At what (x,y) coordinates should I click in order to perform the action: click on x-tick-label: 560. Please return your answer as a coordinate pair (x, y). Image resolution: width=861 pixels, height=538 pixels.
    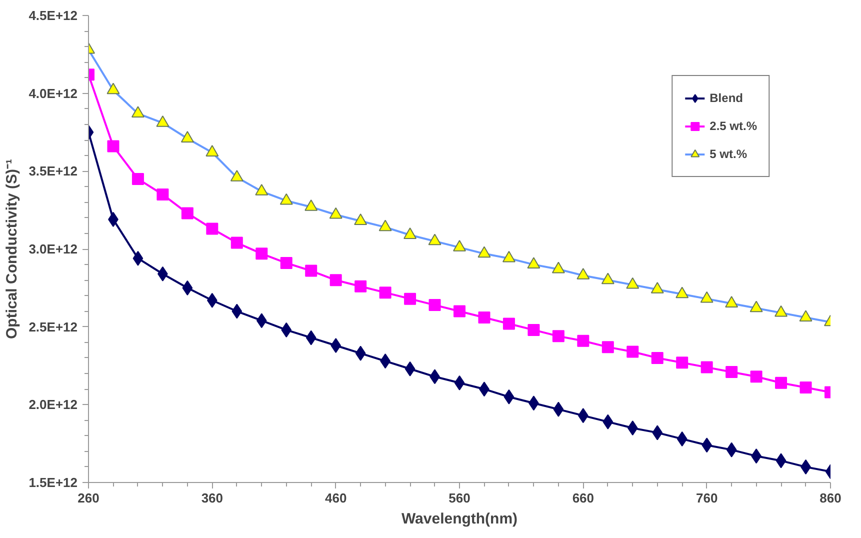
    Looking at the image, I should click on (459, 498).